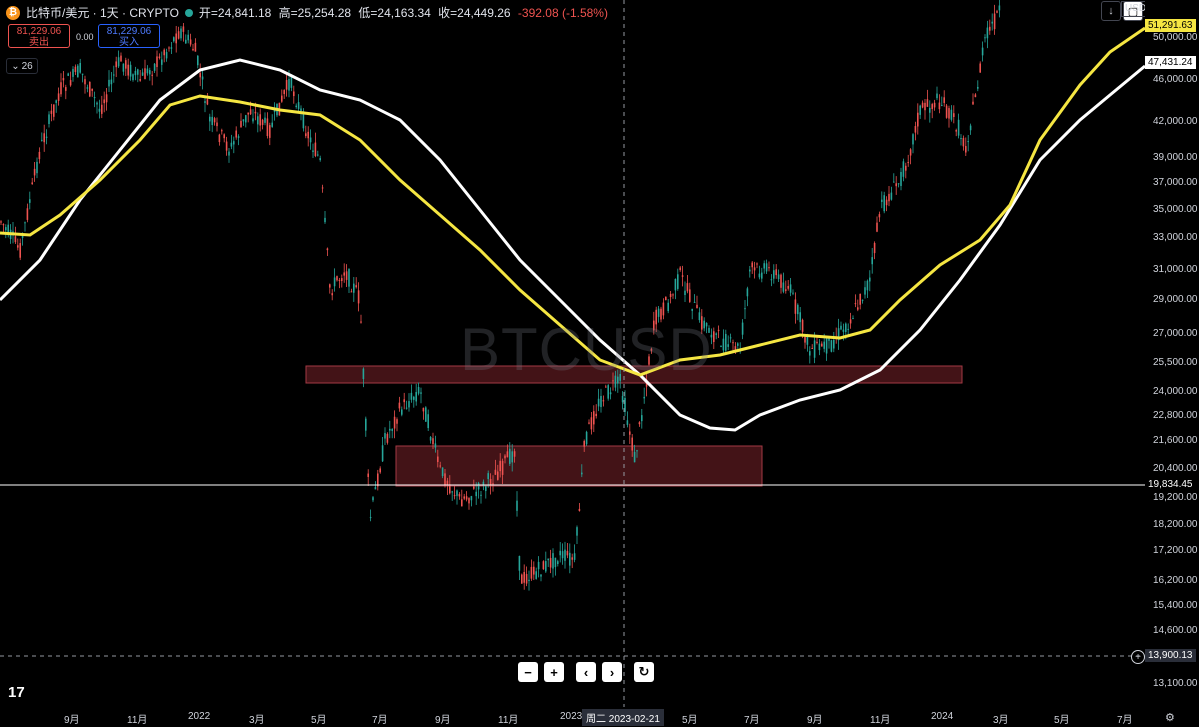  What do you see at coordinates (85, 37) in the screenshot?
I see `spread-value: 0.00` at bounding box center [85, 37].